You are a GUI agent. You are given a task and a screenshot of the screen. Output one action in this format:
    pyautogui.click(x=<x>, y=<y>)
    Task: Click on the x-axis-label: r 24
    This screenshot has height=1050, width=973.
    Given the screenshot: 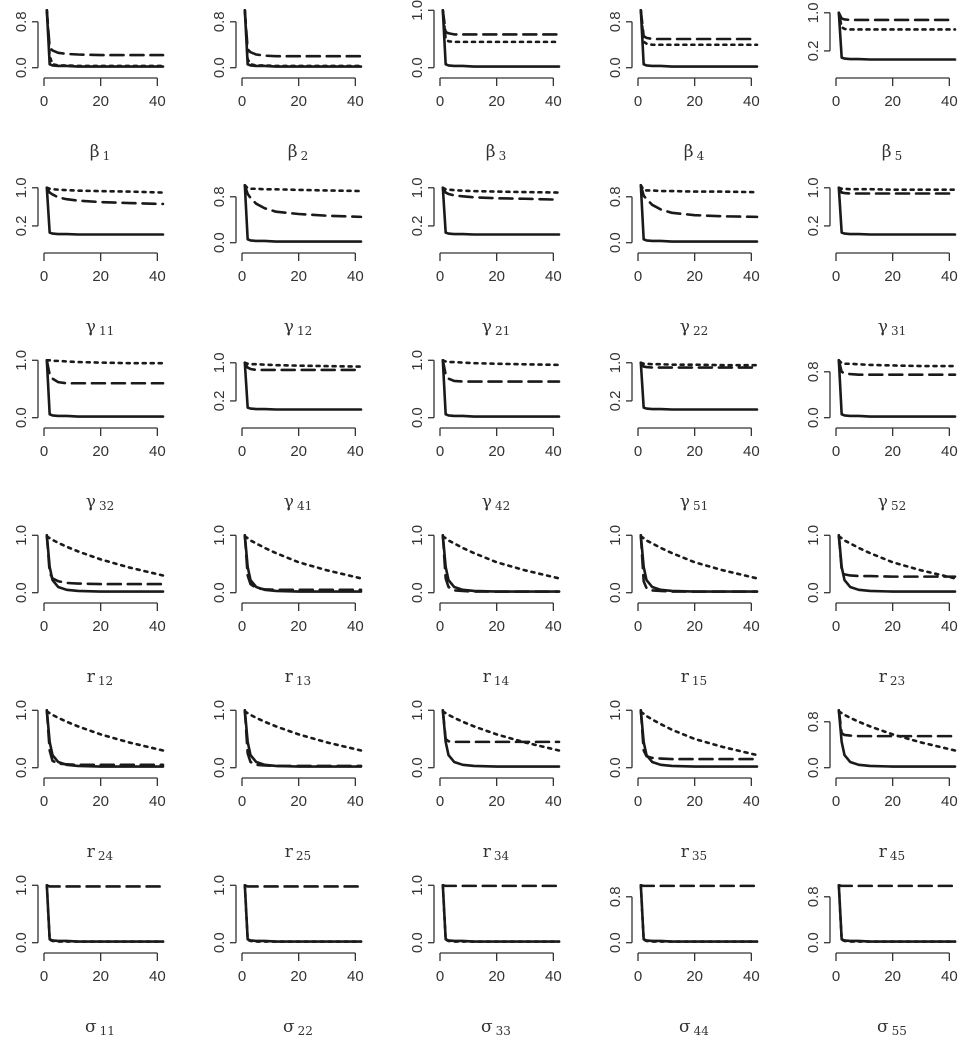 What is the action you would take?
    pyautogui.click(x=100, y=852)
    